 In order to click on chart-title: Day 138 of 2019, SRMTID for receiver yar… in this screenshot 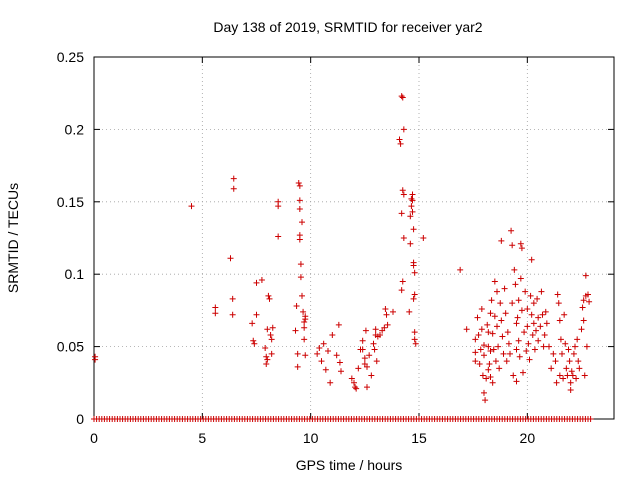, I will do `click(347, 27)`.